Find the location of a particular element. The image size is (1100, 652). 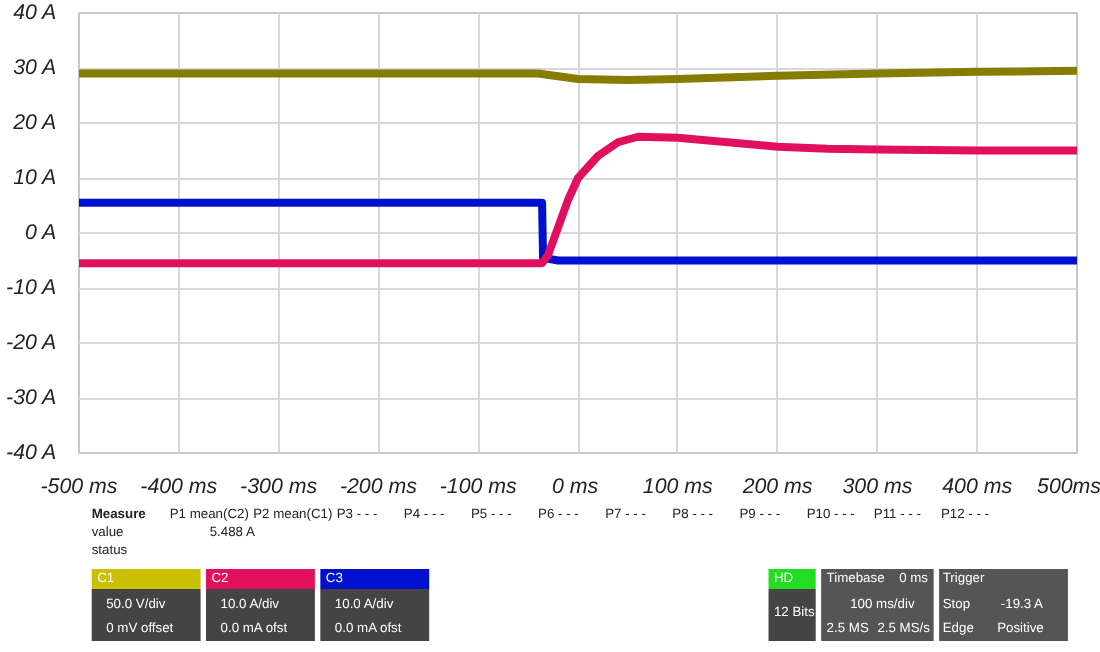

y-tick-label: -20 A is located at coordinates (31, 343).